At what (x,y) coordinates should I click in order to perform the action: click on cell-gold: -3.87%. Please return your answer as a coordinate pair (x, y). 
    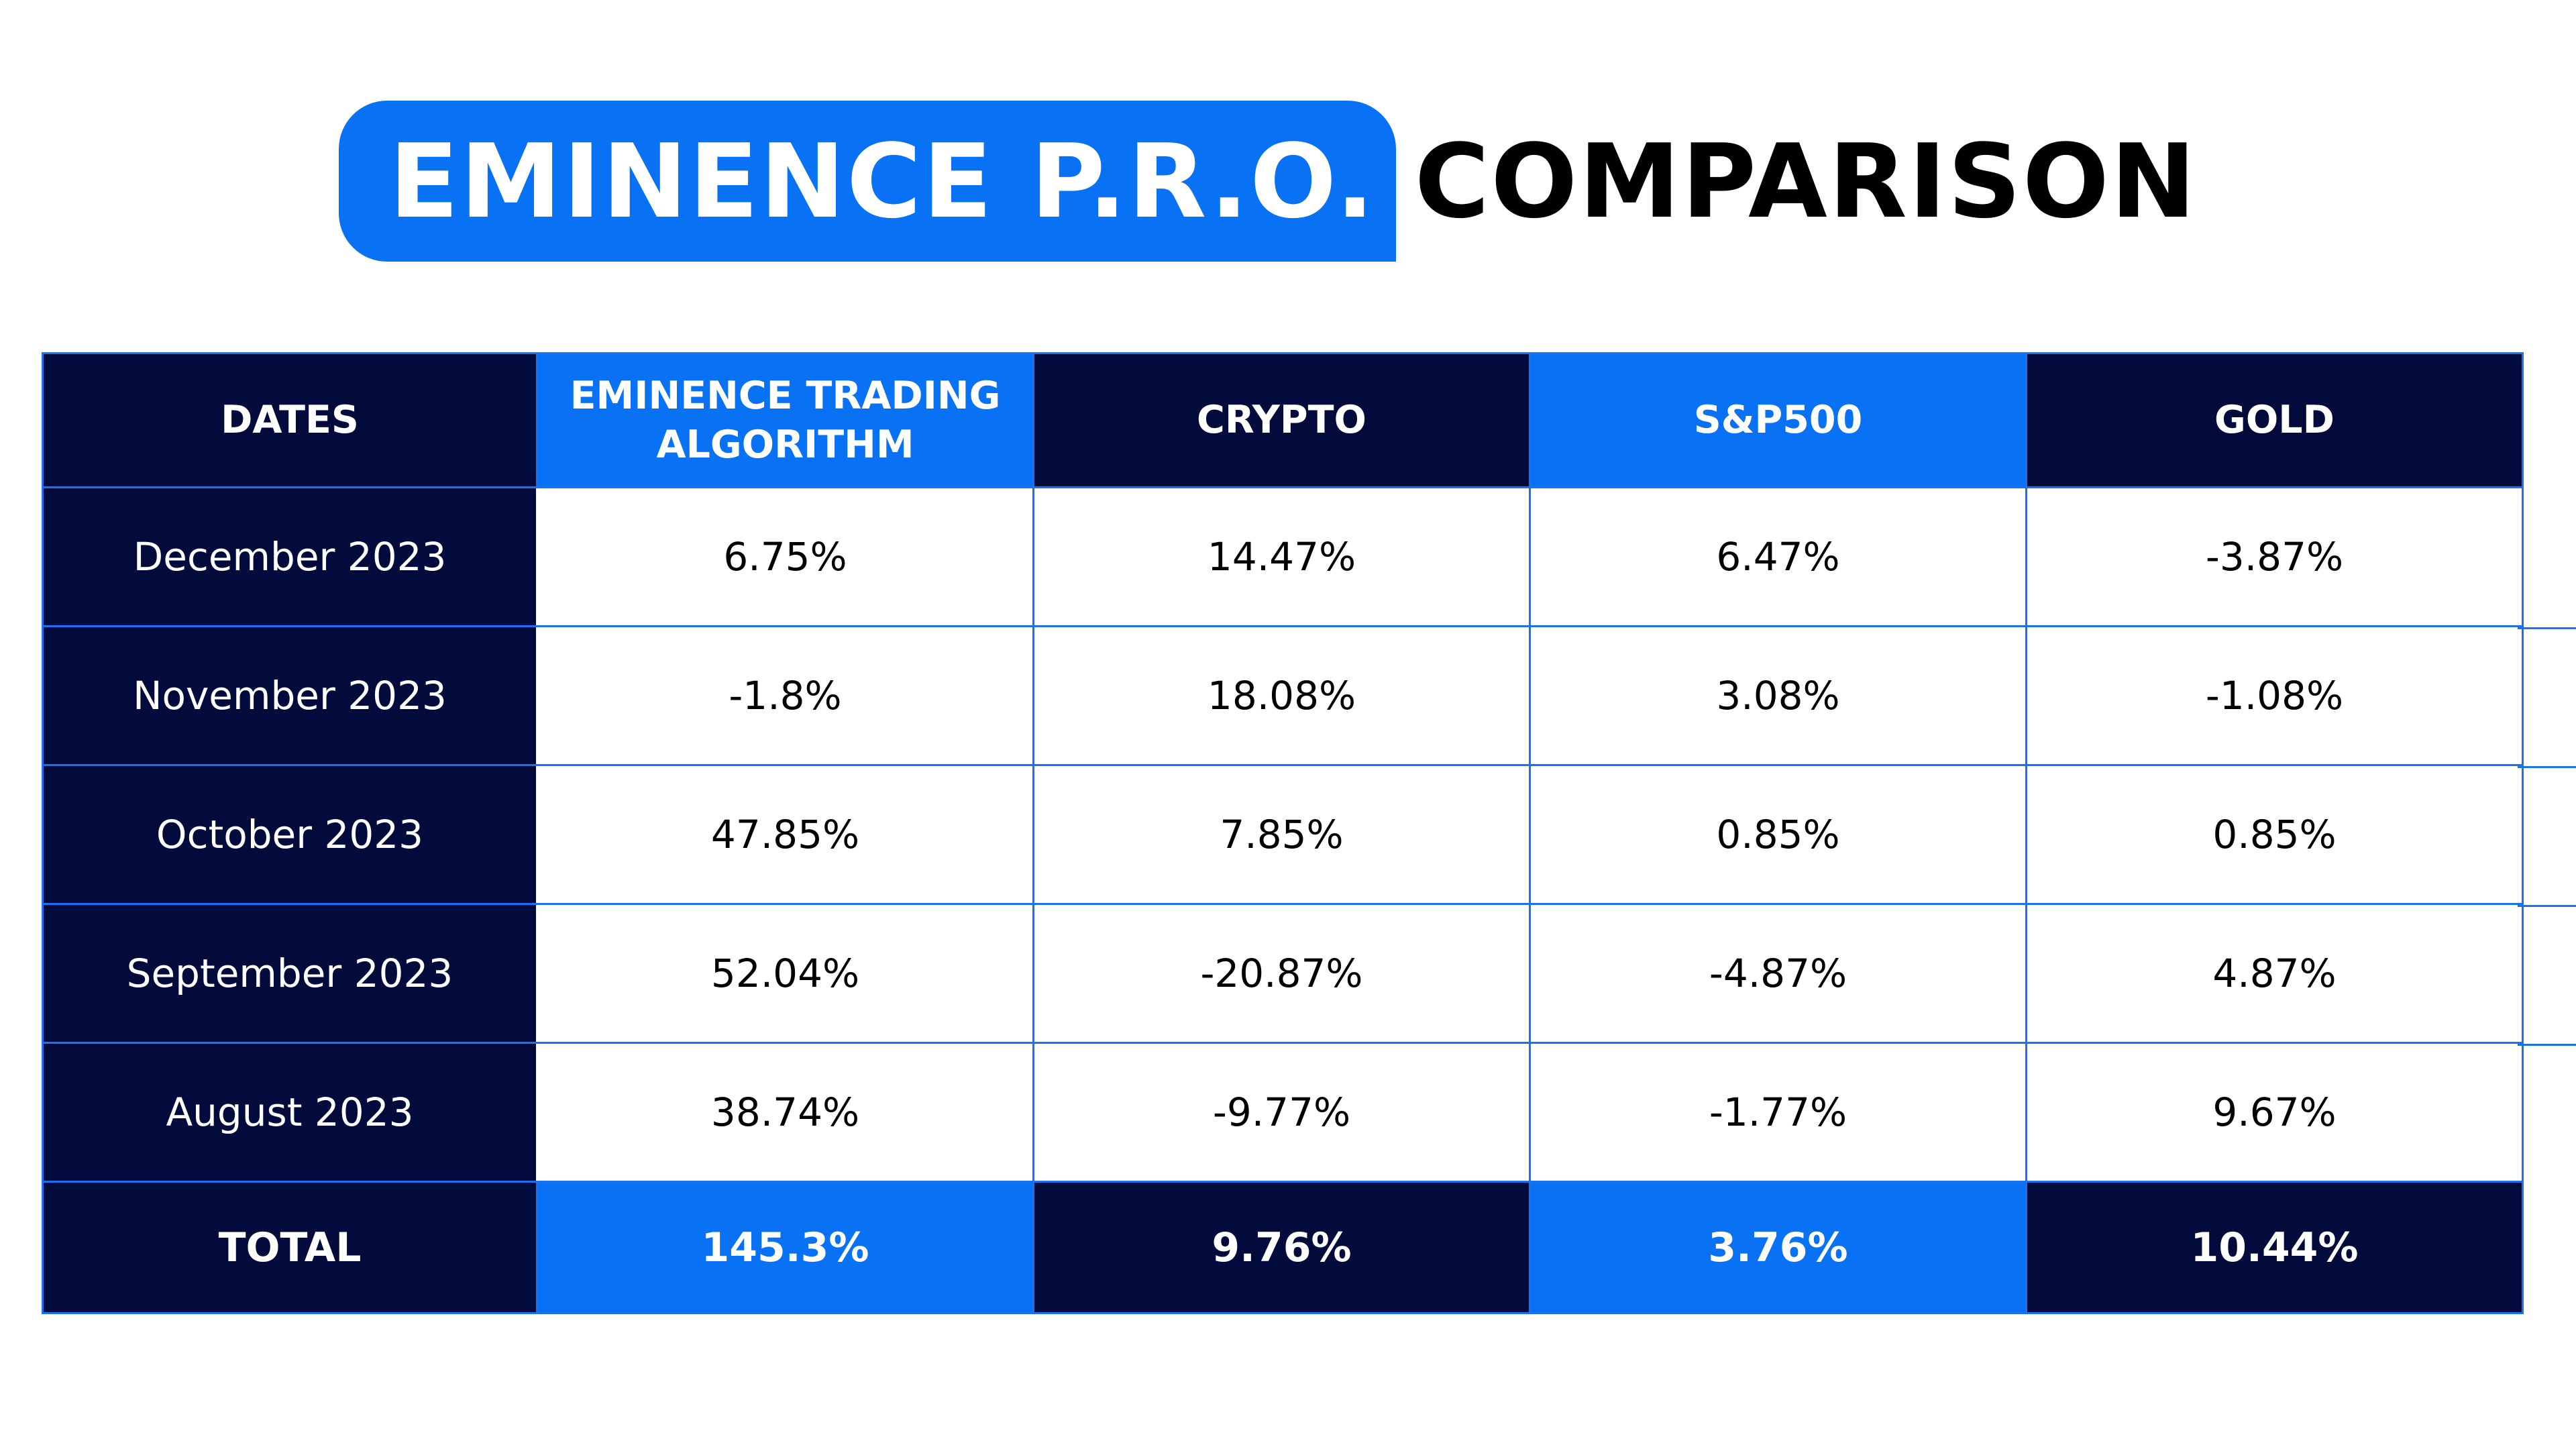
    Looking at the image, I should click on (2274, 556).